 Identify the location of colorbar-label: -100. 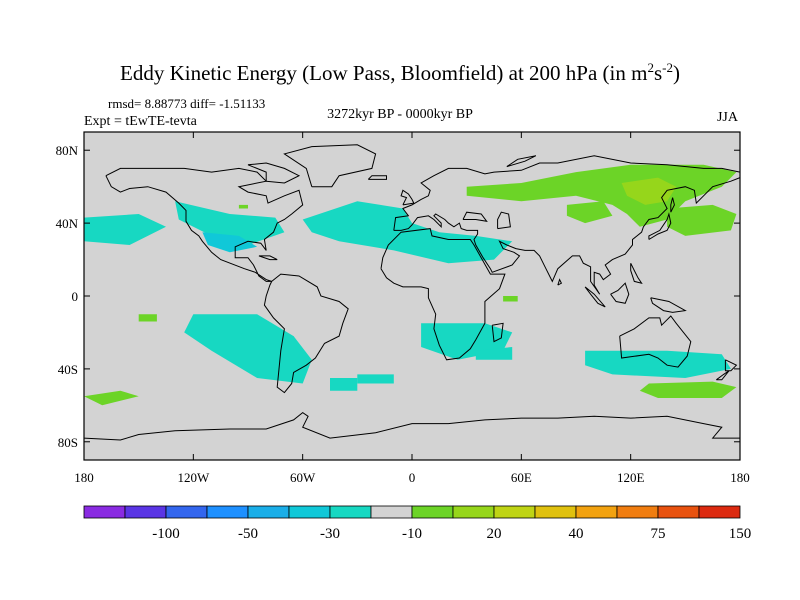
(166, 534).